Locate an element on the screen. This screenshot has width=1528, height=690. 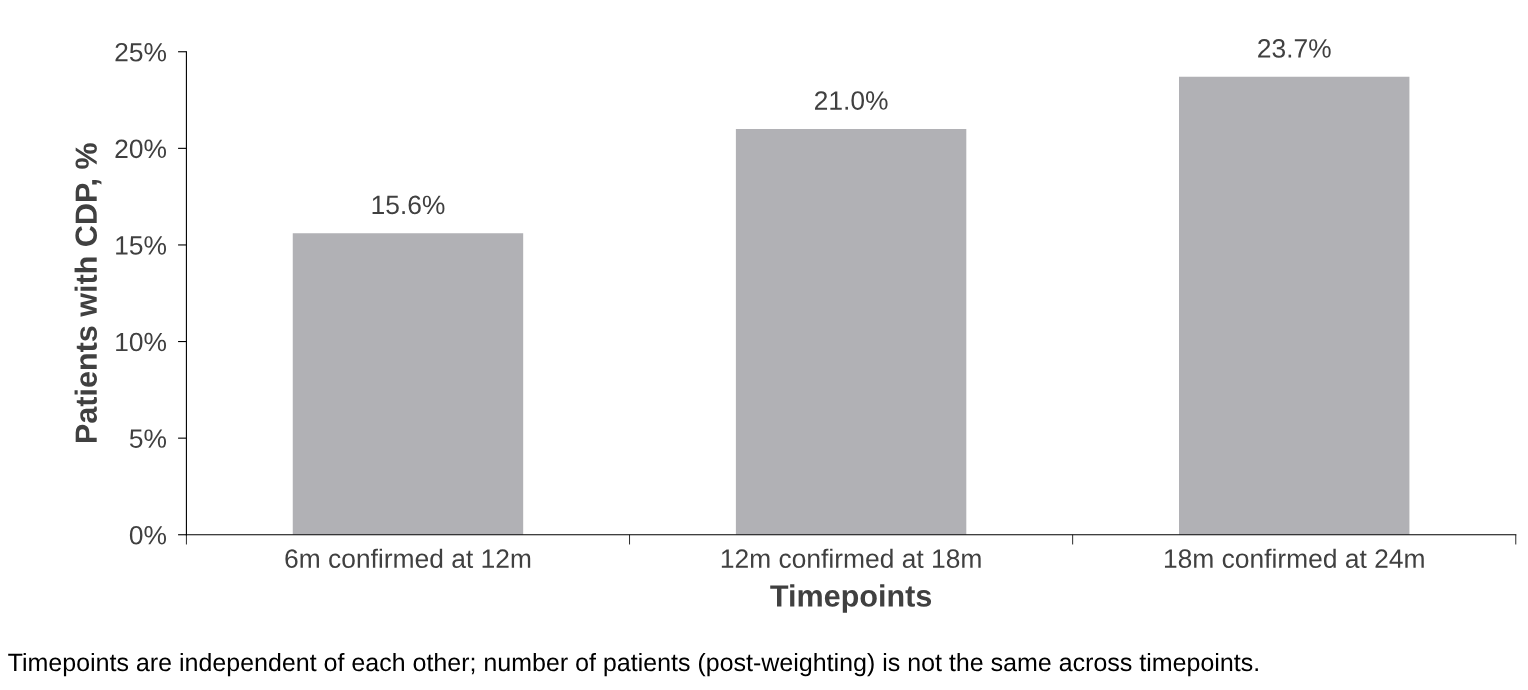
y-tick-label: 20% is located at coordinates (141, 149).